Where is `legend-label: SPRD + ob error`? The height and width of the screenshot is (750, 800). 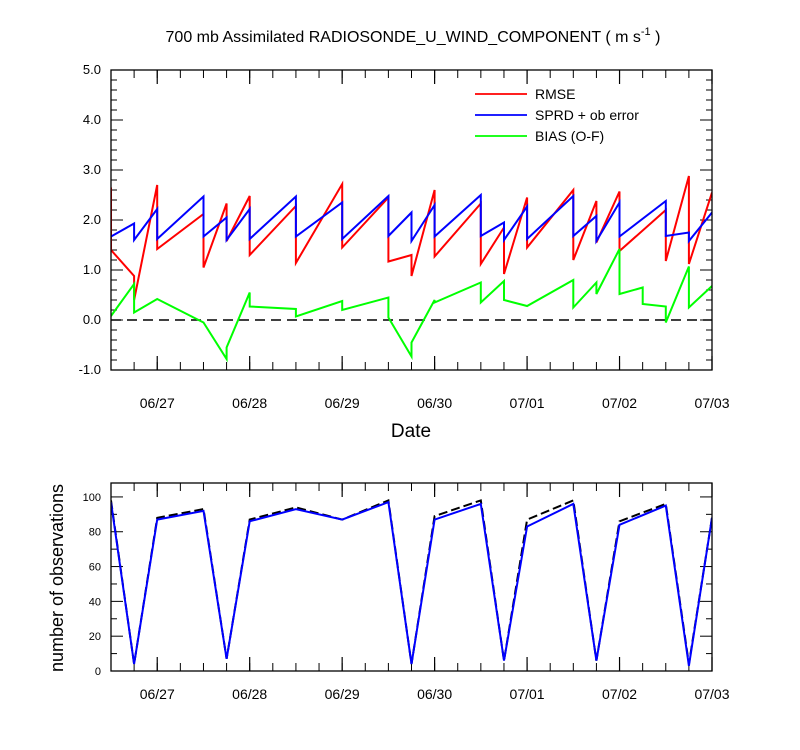
legend-label: SPRD + ob error is located at coordinates (587, 115).